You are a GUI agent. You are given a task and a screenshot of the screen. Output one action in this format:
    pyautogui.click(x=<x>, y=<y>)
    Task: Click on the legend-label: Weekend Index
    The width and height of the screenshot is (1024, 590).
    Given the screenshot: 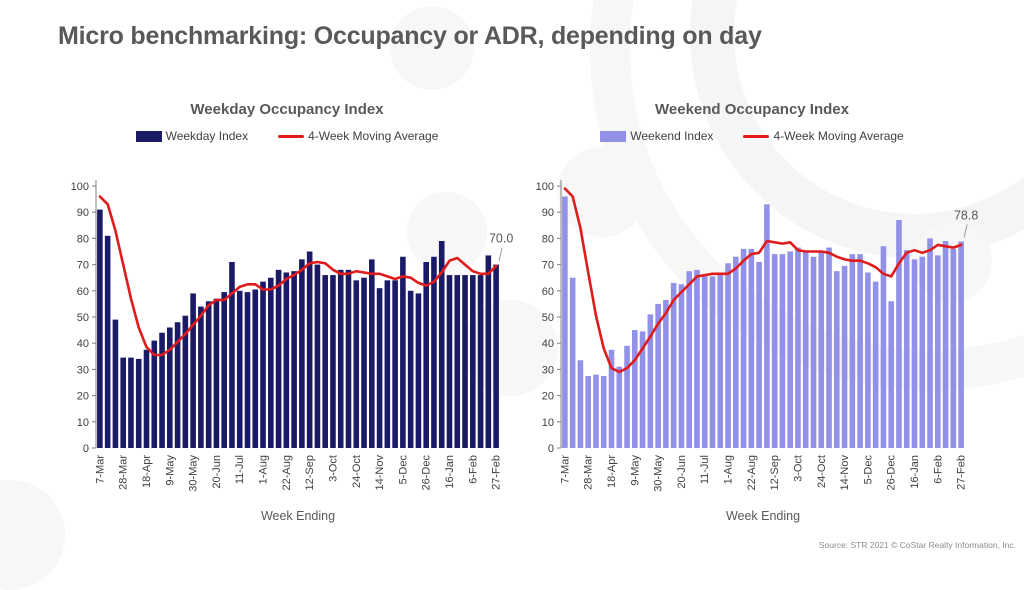 What is the action you would take?
    pyautogui.click(x=672, y=136)
    